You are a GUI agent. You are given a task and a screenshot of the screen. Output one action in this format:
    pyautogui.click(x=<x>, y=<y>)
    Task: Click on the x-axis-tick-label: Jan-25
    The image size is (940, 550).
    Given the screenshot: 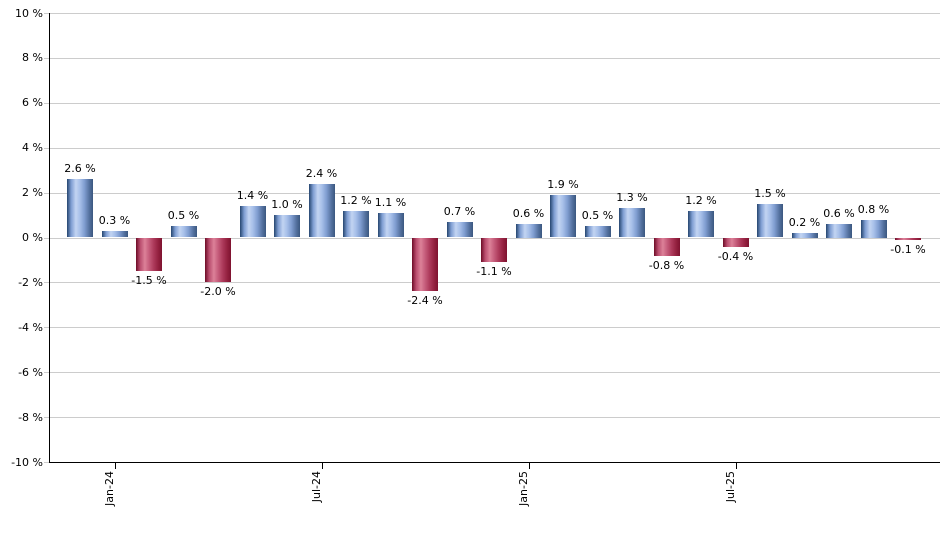 What is the action you would take?
    pyautogui.click(x=523, y=488)
    